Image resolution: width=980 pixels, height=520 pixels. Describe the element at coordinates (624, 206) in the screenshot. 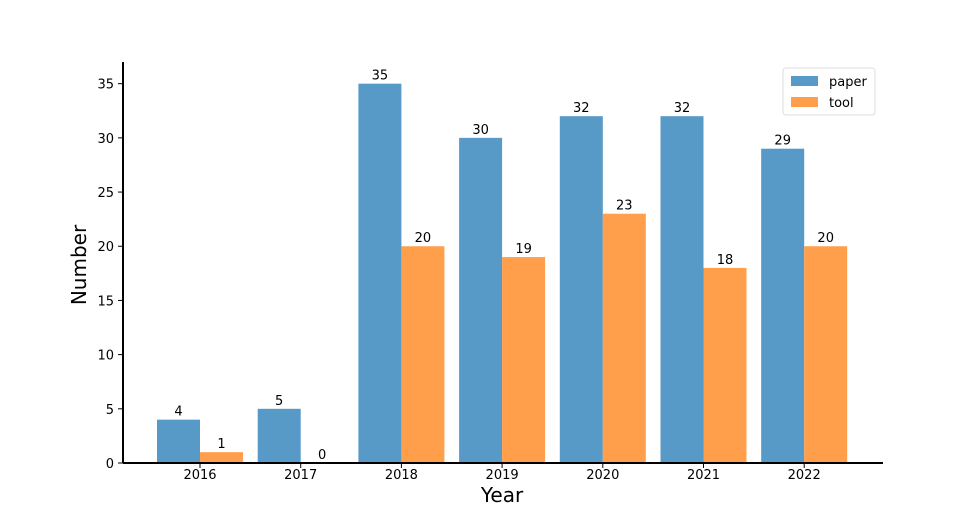

I see `data-label-tool-2020: 23` at that location.